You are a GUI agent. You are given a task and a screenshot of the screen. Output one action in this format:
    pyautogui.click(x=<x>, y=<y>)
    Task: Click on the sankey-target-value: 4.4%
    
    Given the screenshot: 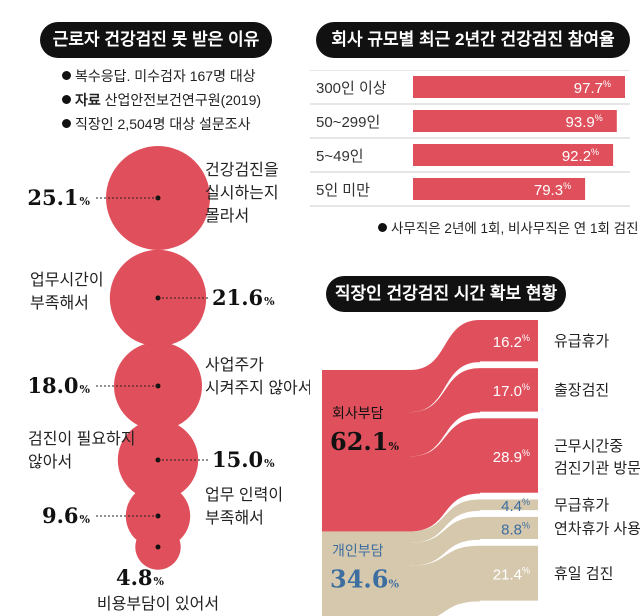 What is the action you would take?
    pyautogui.click(x=515, y=506)
    